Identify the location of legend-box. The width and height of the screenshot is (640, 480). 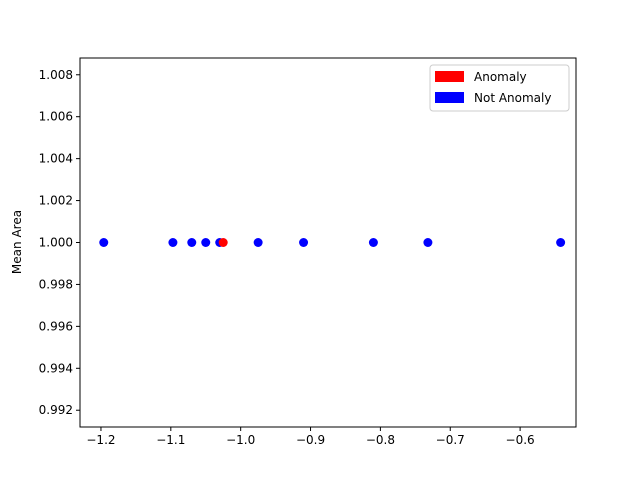
(499, 88).